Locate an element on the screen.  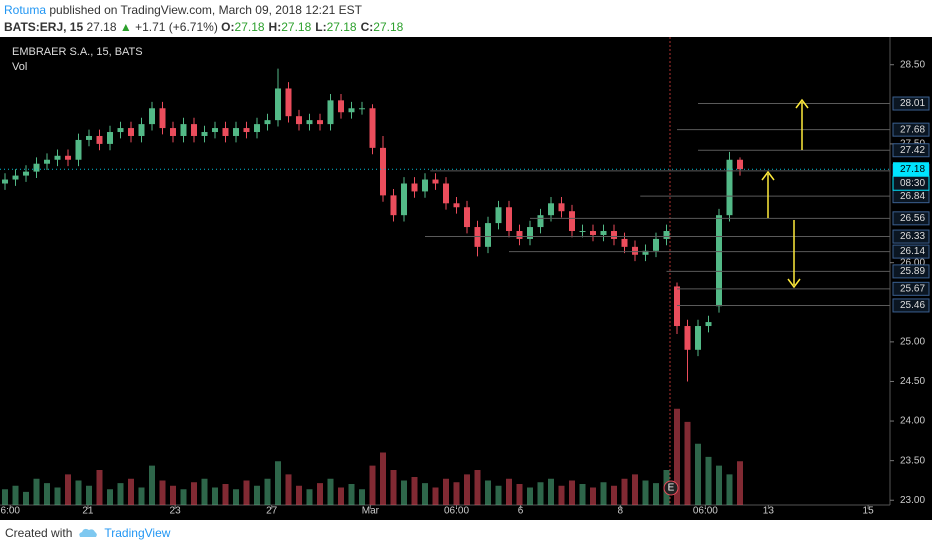
x-tick-label: 8 is located at coordinates (621, 511).